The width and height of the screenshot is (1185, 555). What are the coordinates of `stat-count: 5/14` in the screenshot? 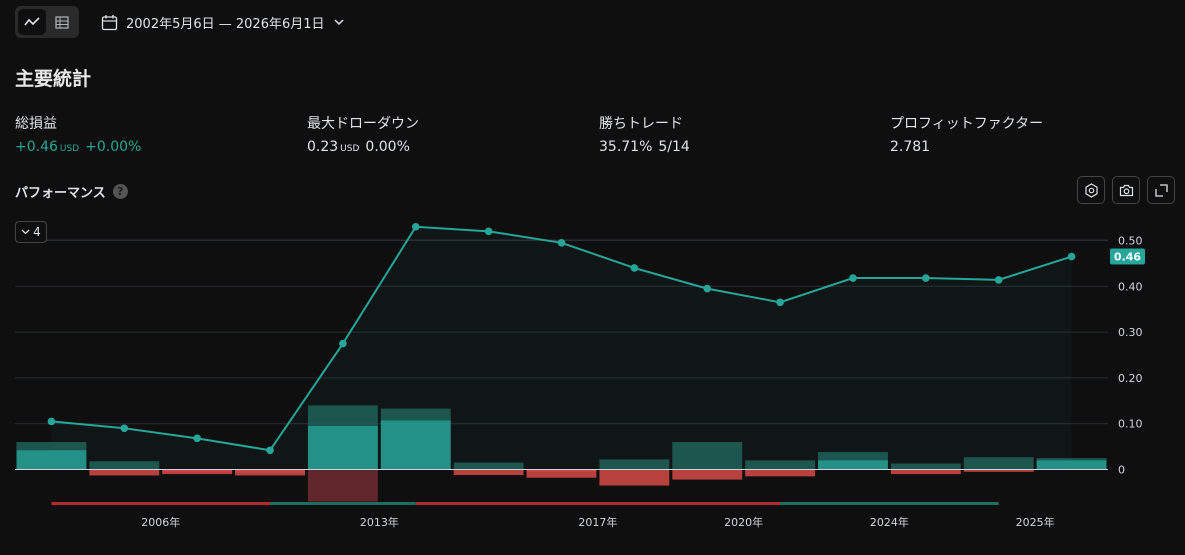 It's located at (674, 147).